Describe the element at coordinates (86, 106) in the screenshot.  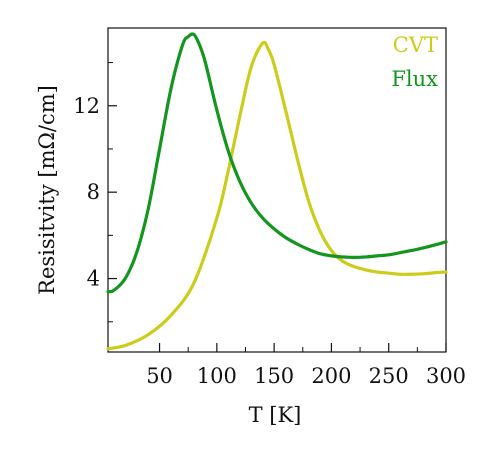
I see `y-tick-label: 12` at that location.